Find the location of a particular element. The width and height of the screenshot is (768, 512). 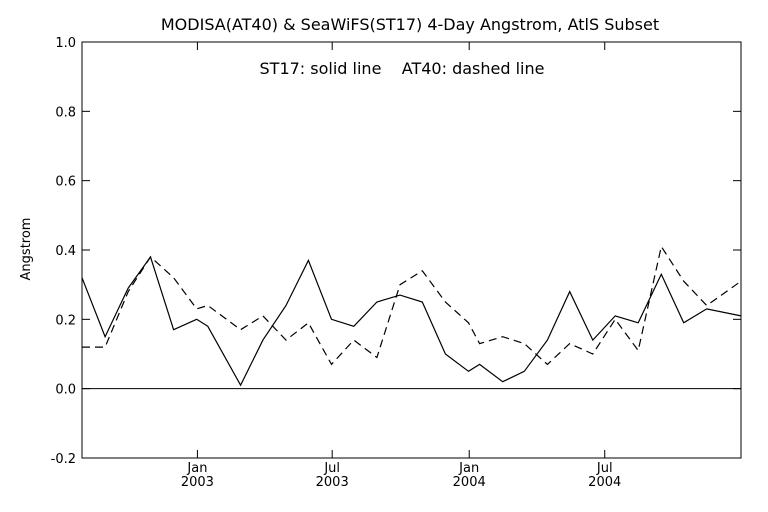

y-tick-label: -0.2 is located at coordinates (63, 459).